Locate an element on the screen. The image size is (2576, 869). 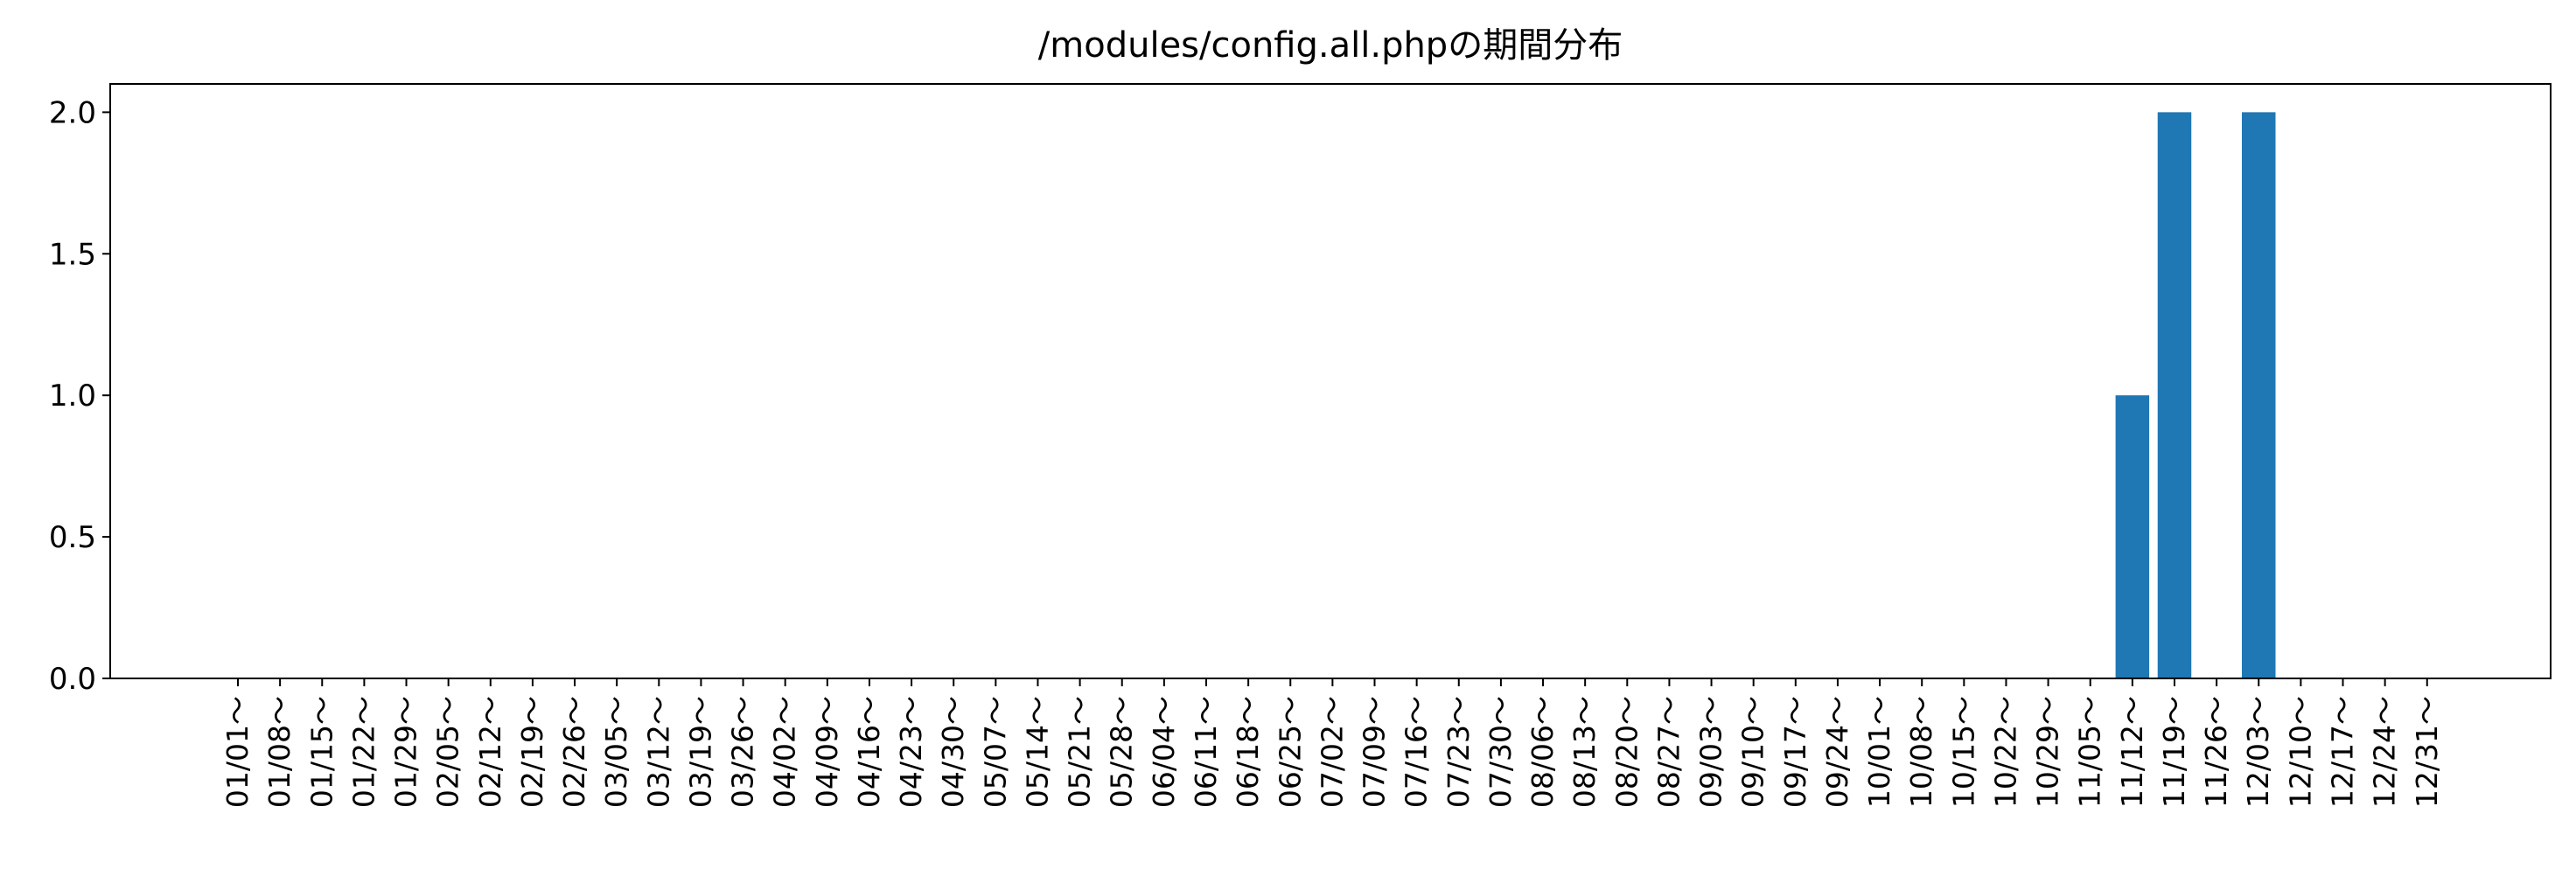
x-tick-label: 04/30～ is located at coordinates (953, 752).